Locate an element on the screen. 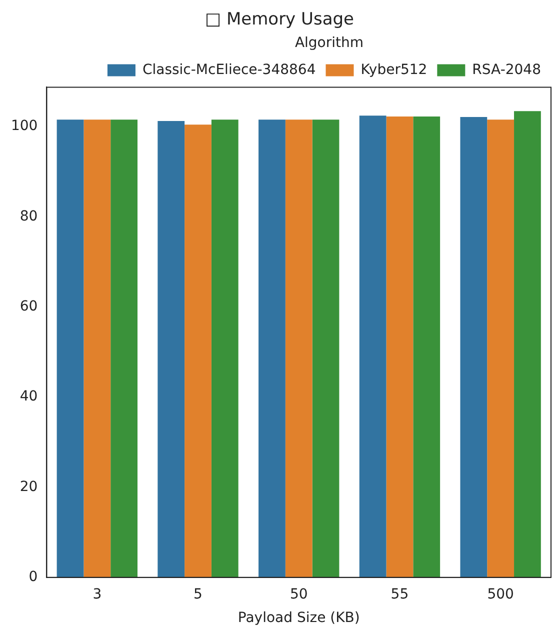  x-axis-title: Payload Size (KB) is located at coordinates (299, 618).